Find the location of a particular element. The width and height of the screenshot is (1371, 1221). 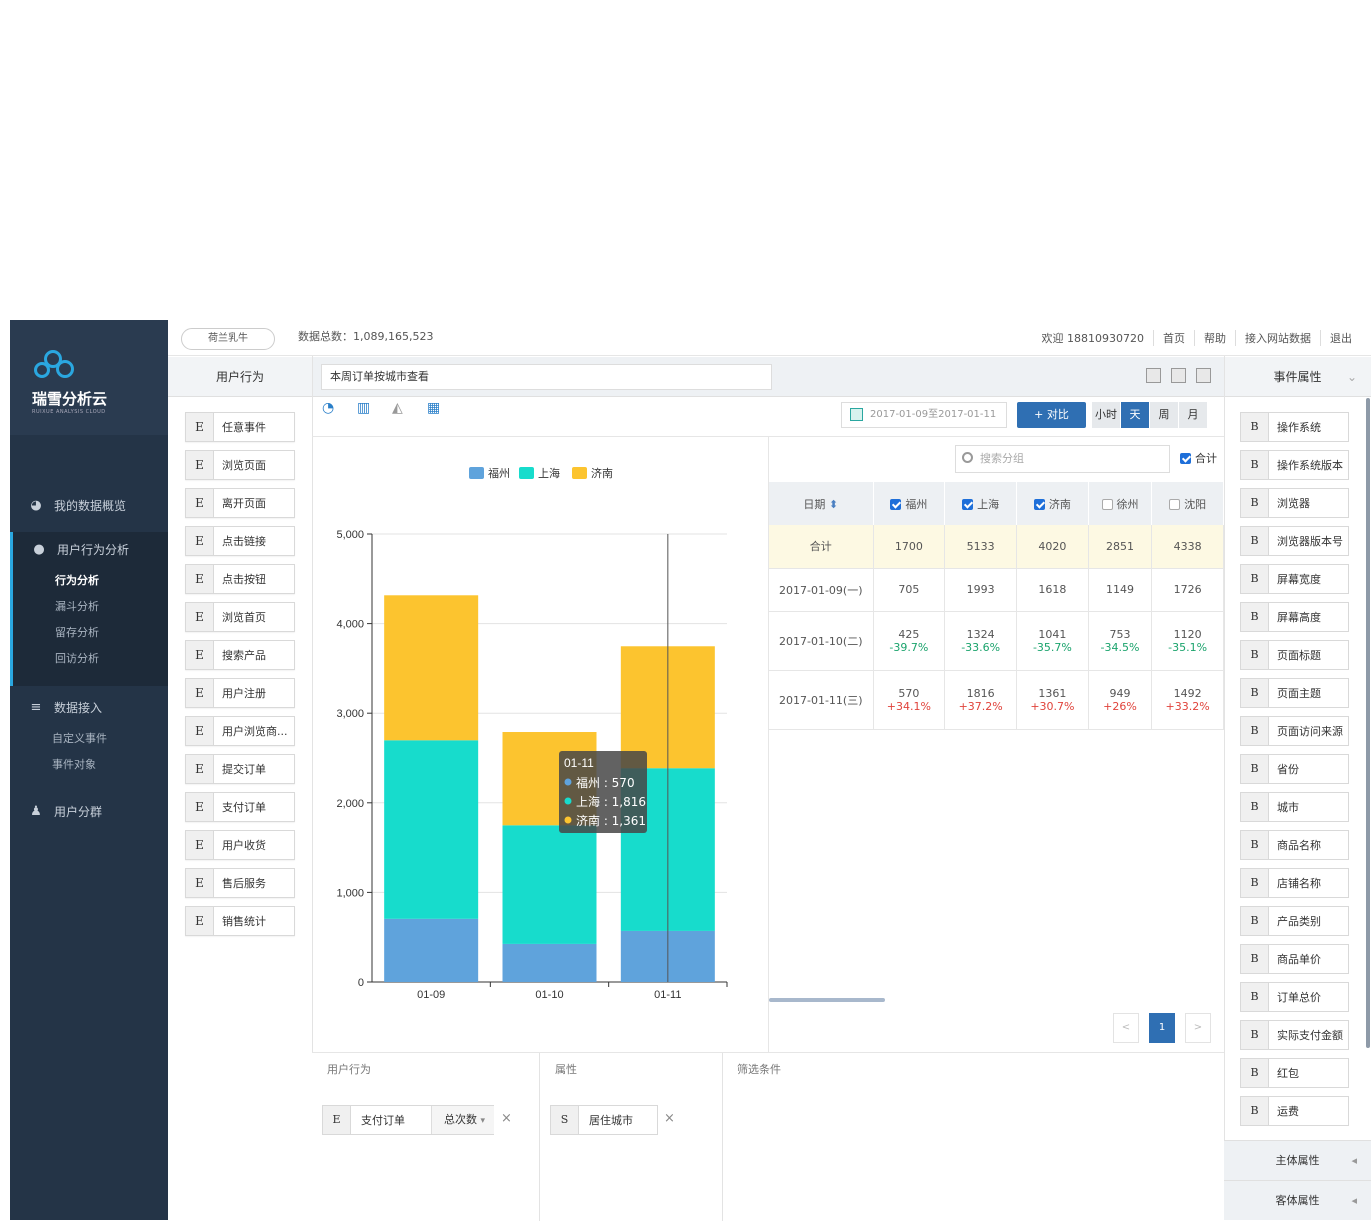

table-header-city: 济南 is located at coordinates (1052, 503).